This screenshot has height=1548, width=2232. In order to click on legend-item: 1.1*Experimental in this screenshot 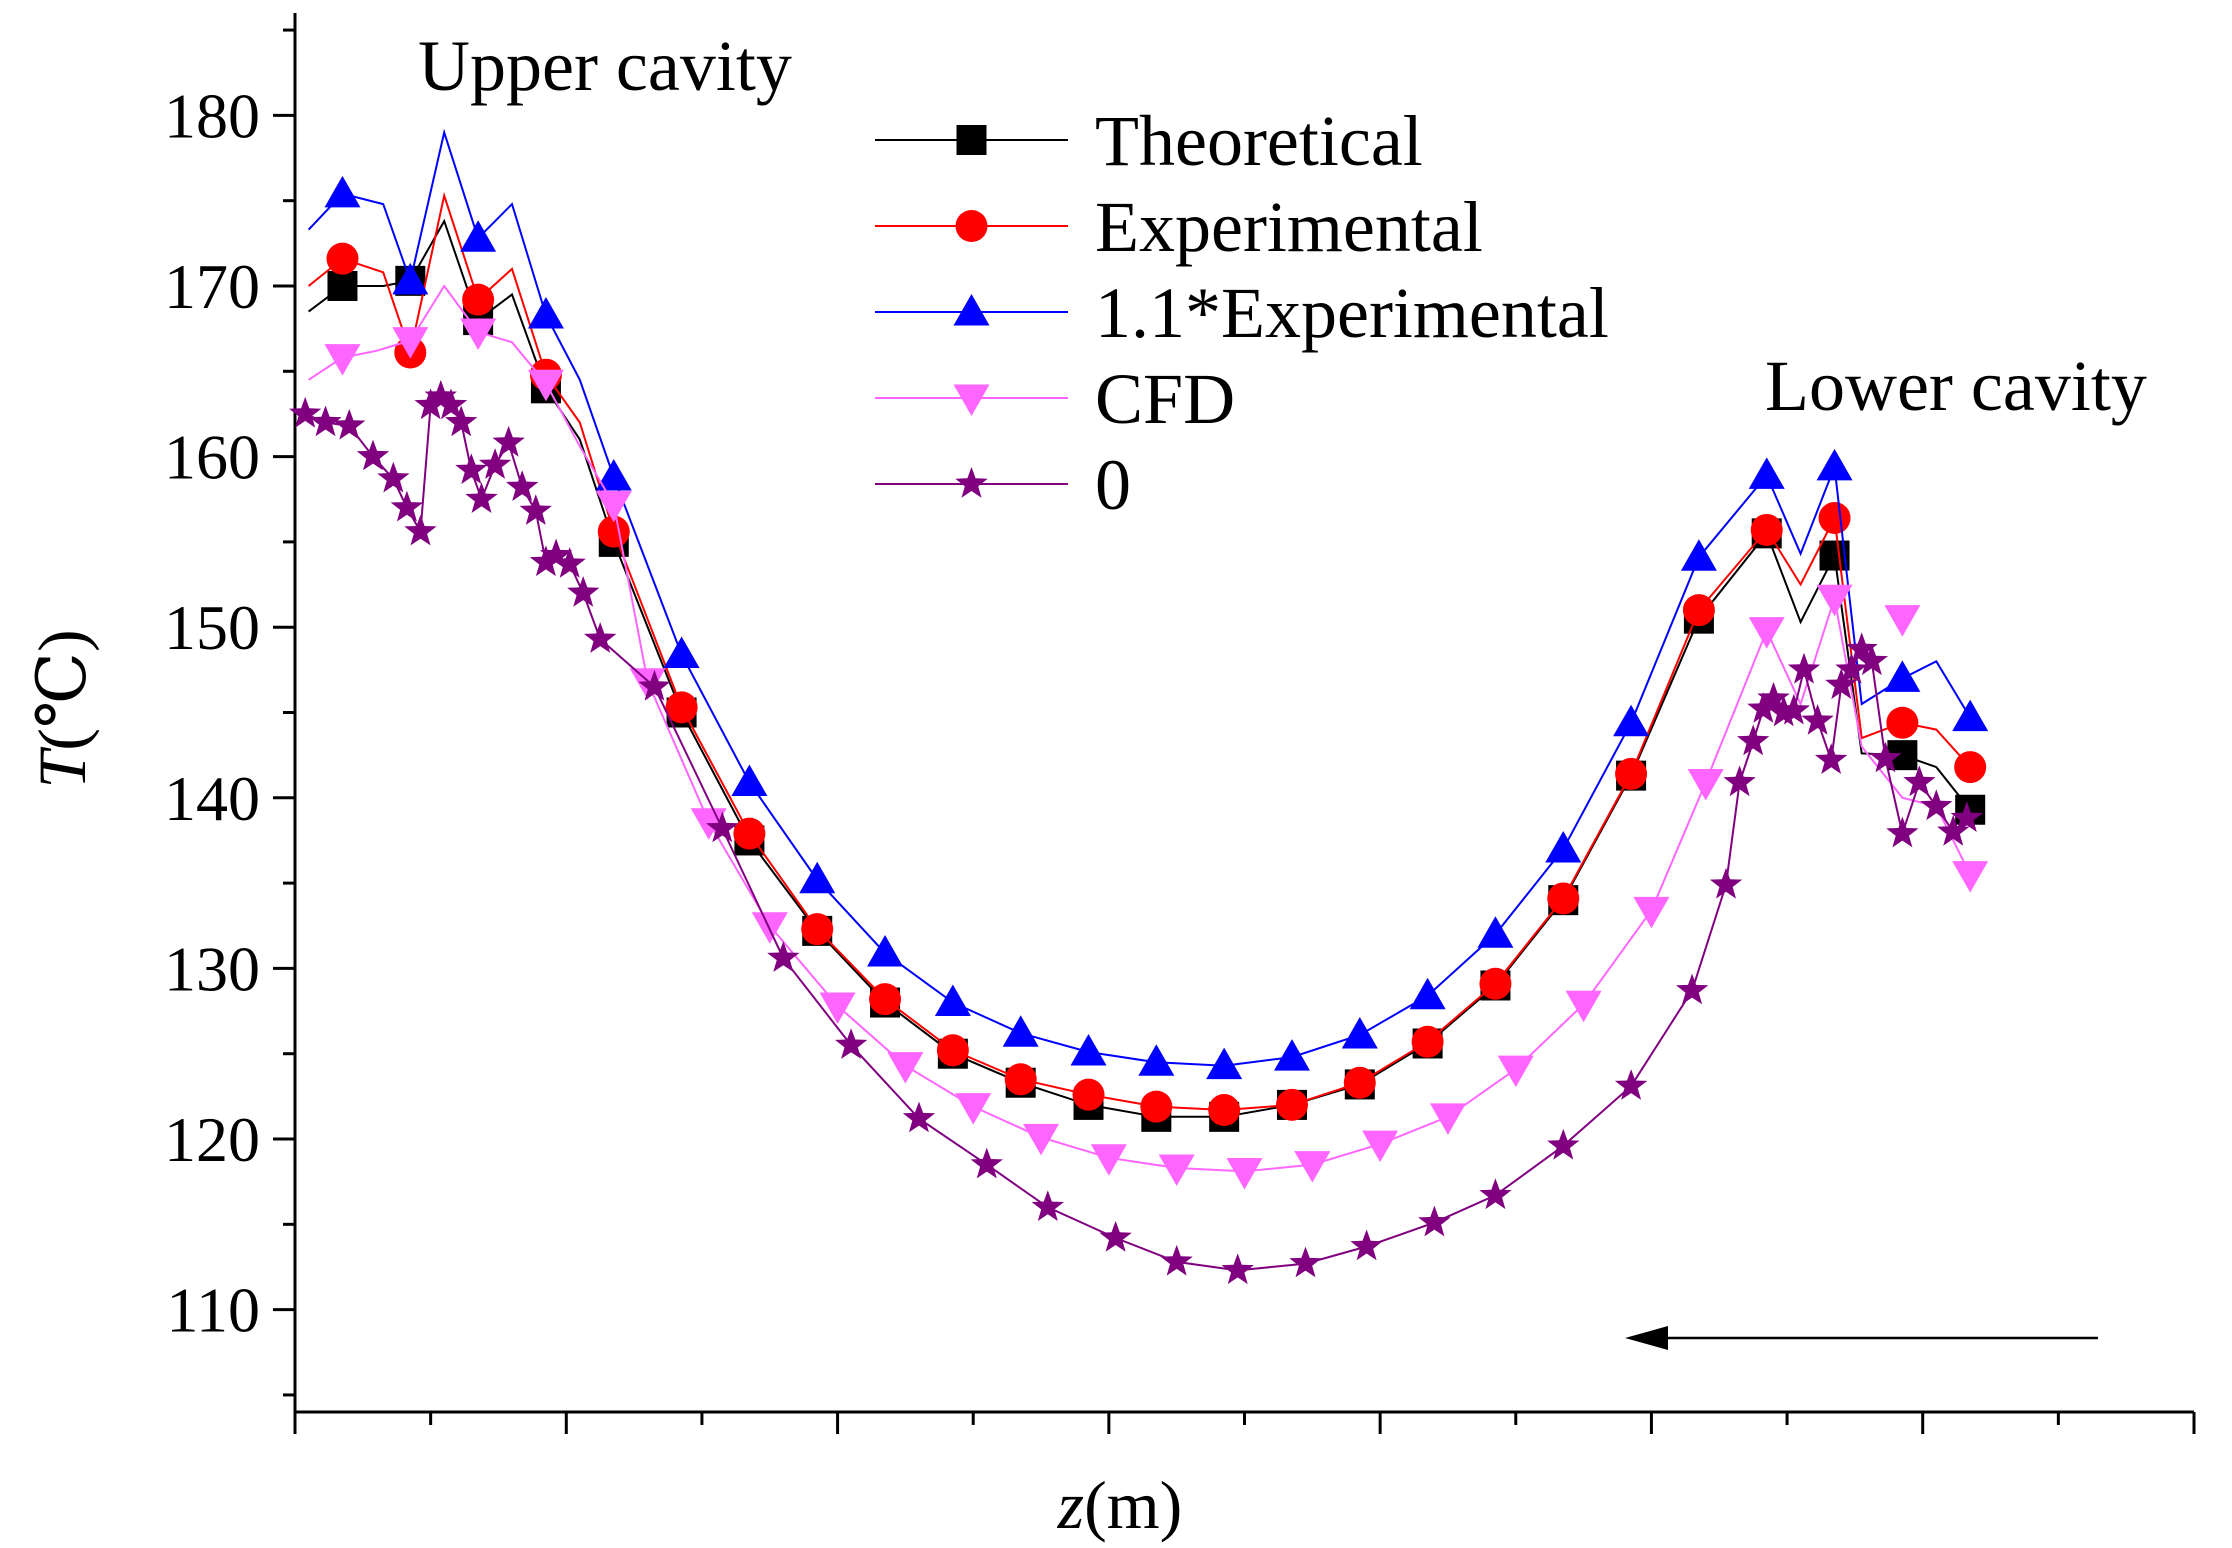, I will do `click(1242, 313)`.